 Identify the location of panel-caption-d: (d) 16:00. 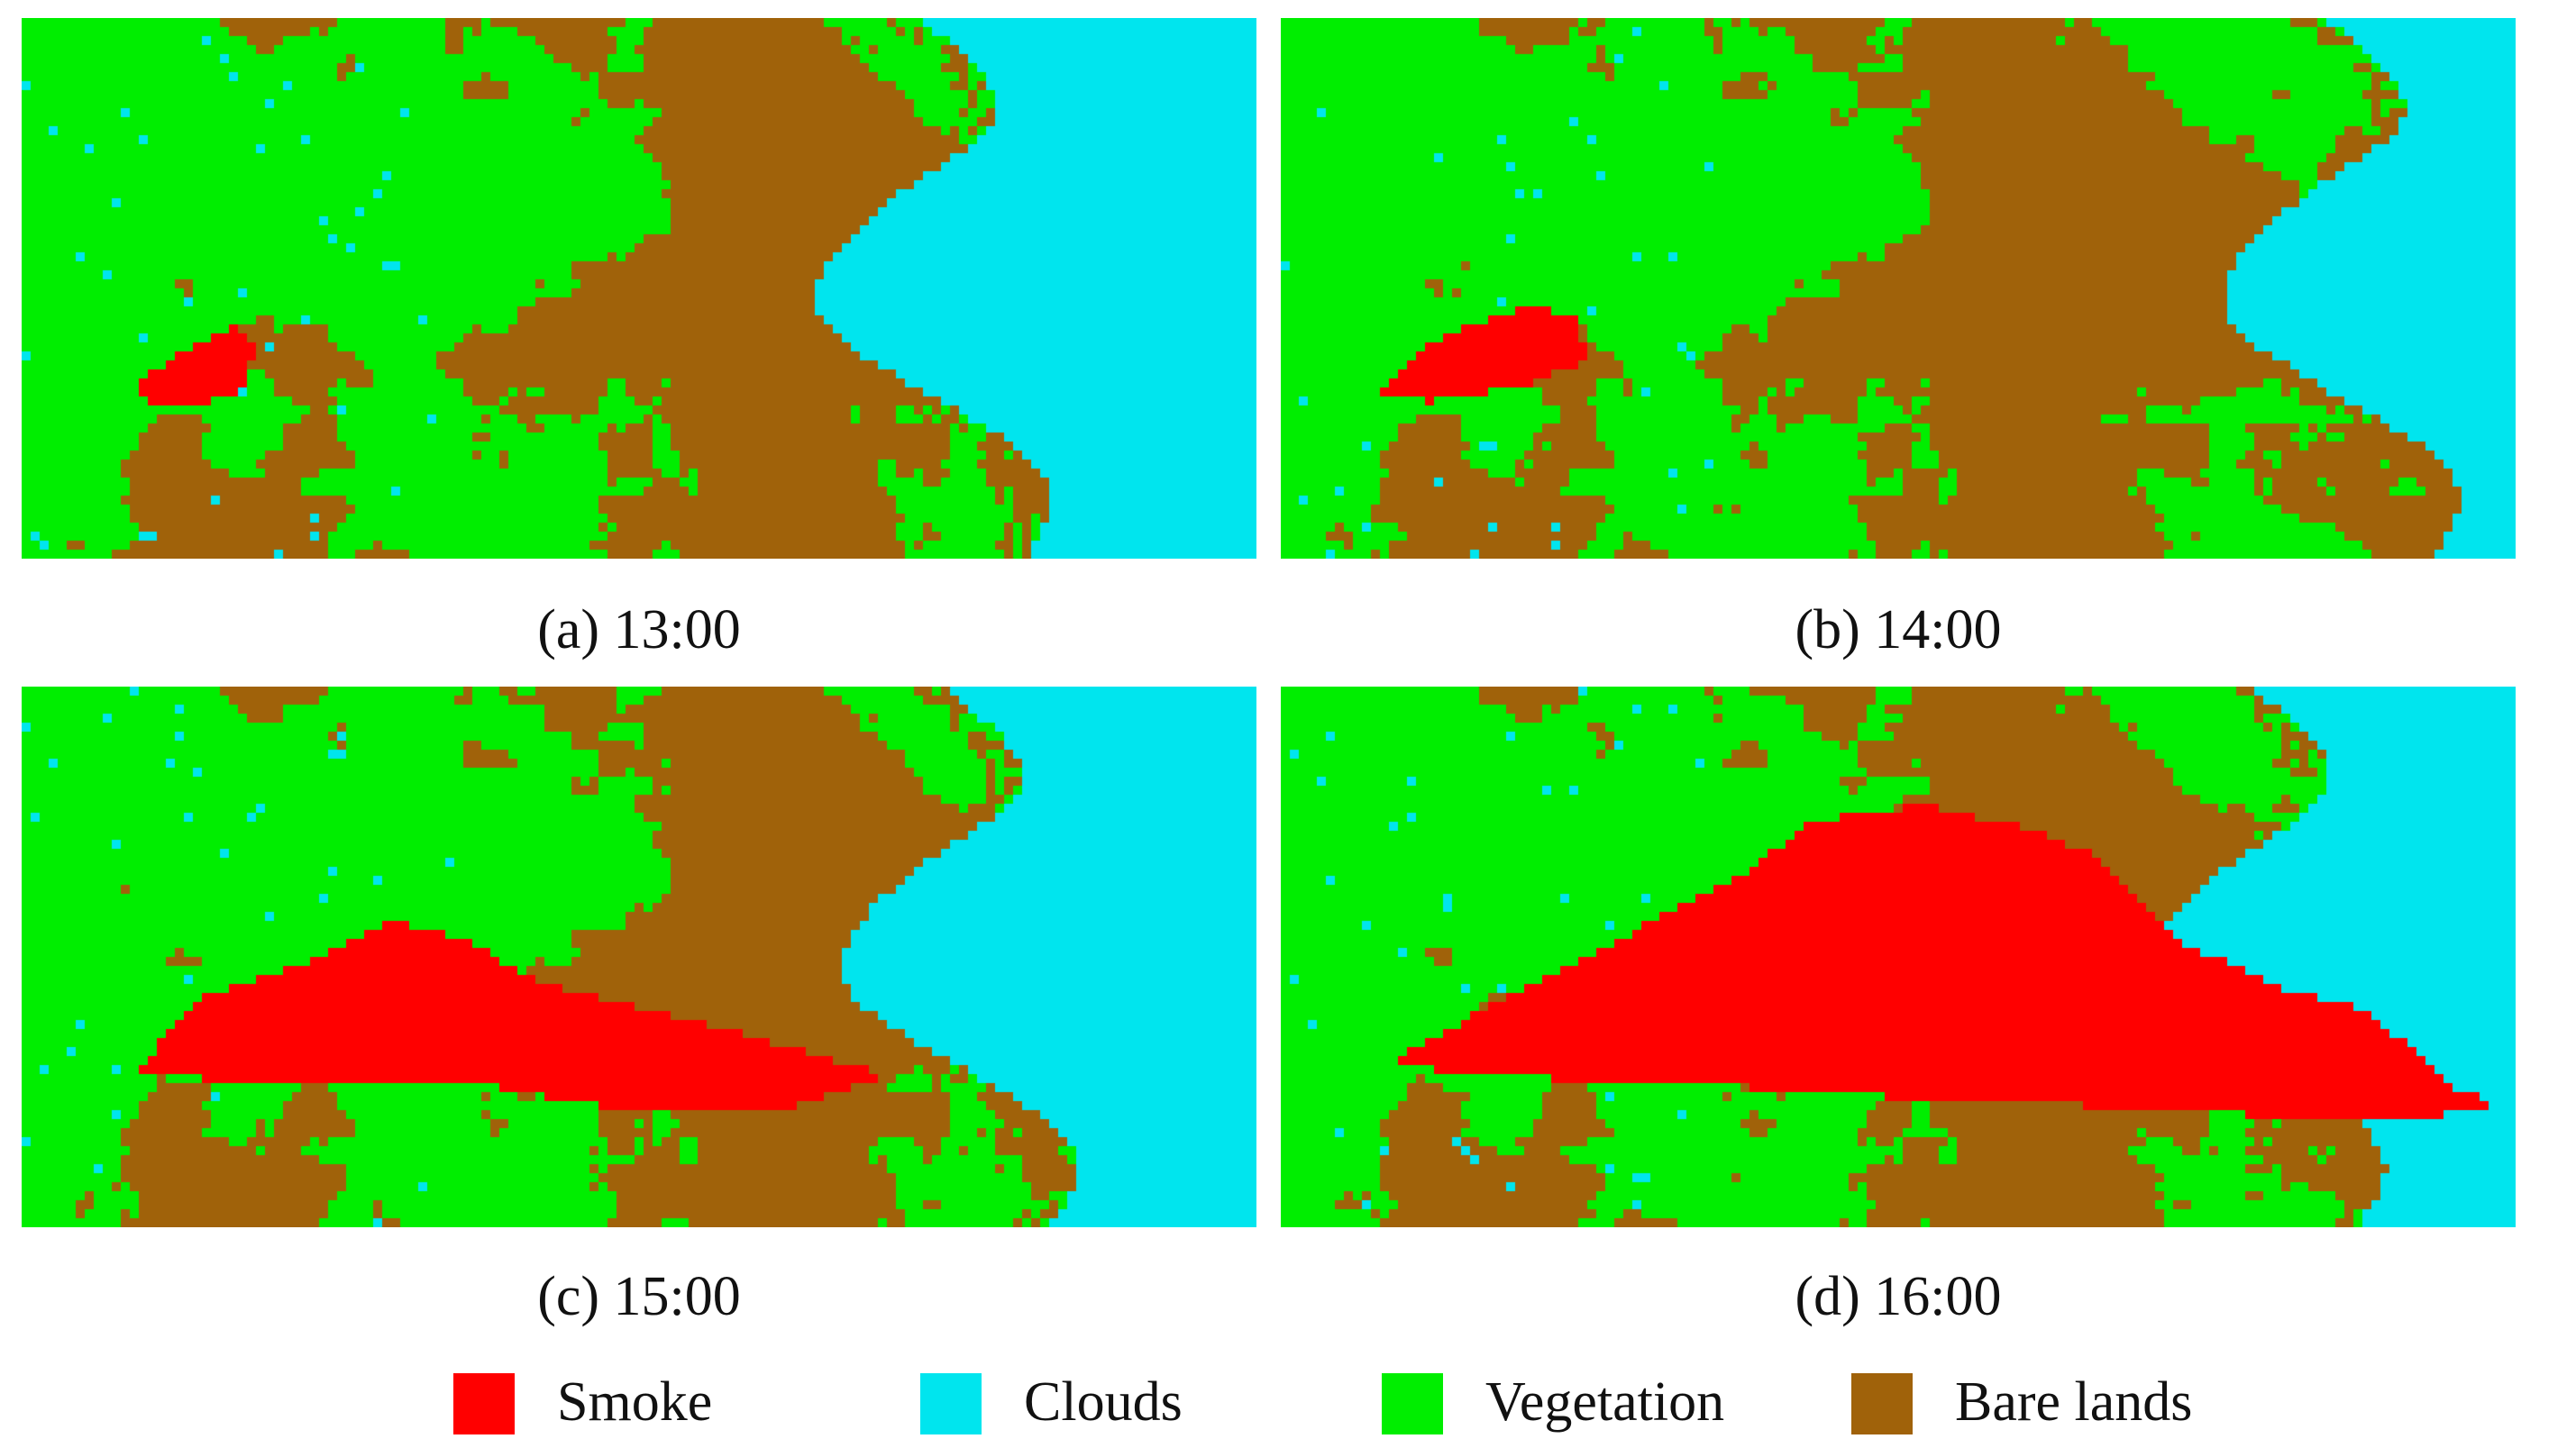
(1898, 1296).